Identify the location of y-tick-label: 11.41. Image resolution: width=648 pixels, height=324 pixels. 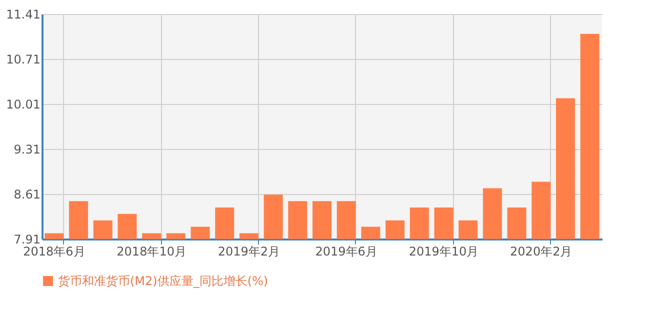
(23, 15).